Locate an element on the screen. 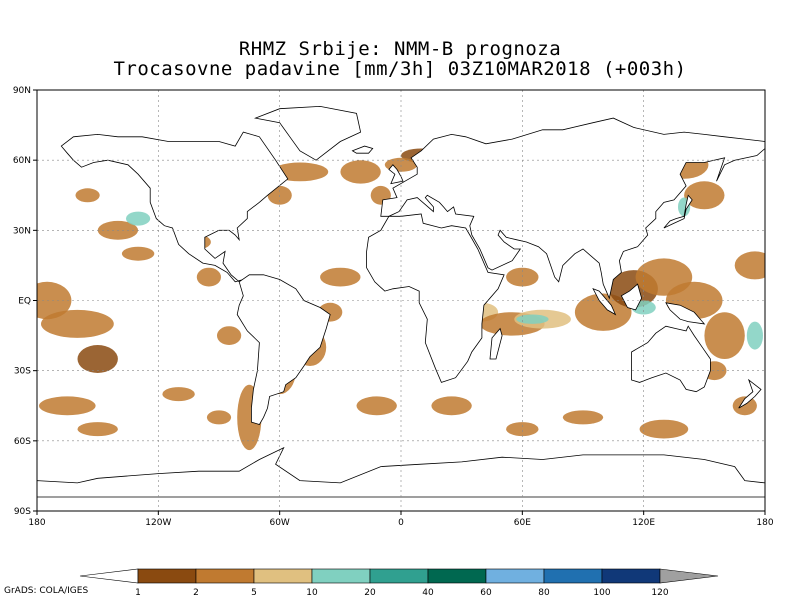  lat-label: EQ is located at coordinates (24, 302).